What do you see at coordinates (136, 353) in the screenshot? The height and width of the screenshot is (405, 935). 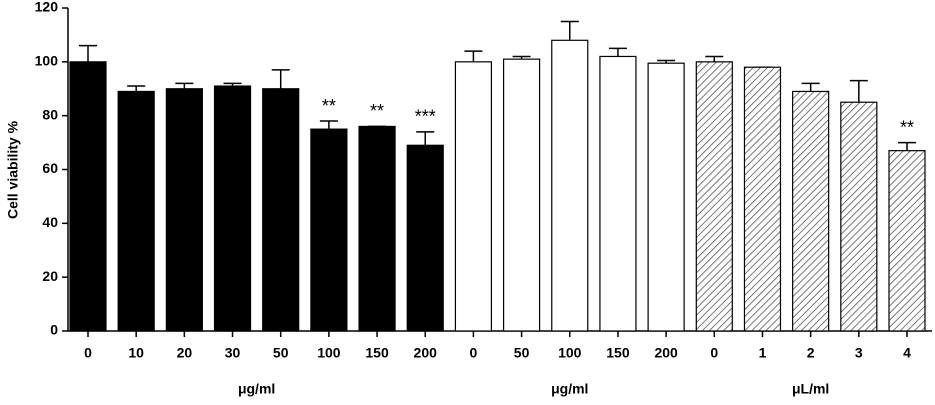 I see `x-tick-label: 10` at bounding box center [136, 353].